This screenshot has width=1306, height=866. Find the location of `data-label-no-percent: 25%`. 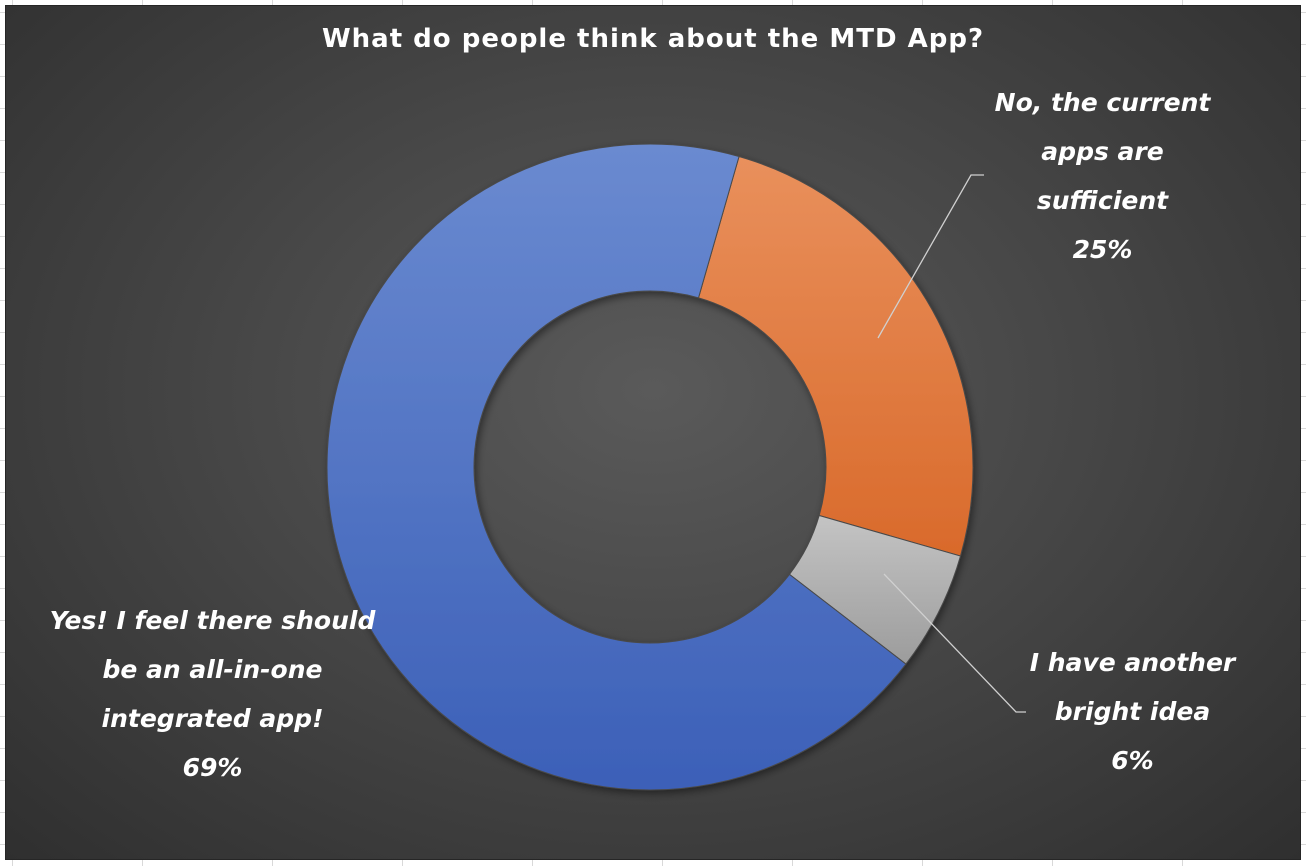

data-label-no-percent: 25% is located at coordinates (1102, 249).